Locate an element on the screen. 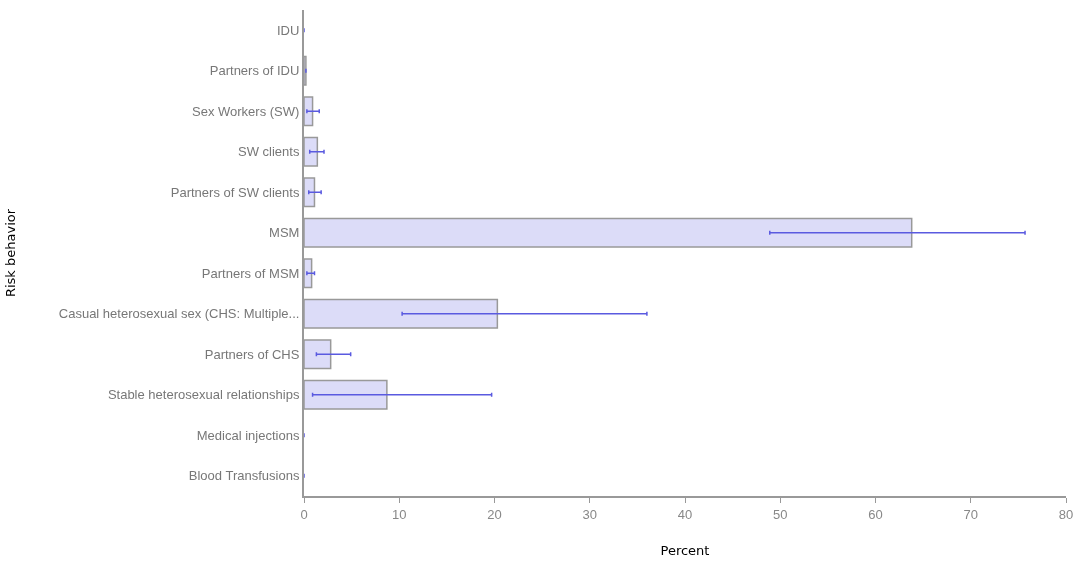  x-tick-label: 40 is located at coordinates (685, 514).